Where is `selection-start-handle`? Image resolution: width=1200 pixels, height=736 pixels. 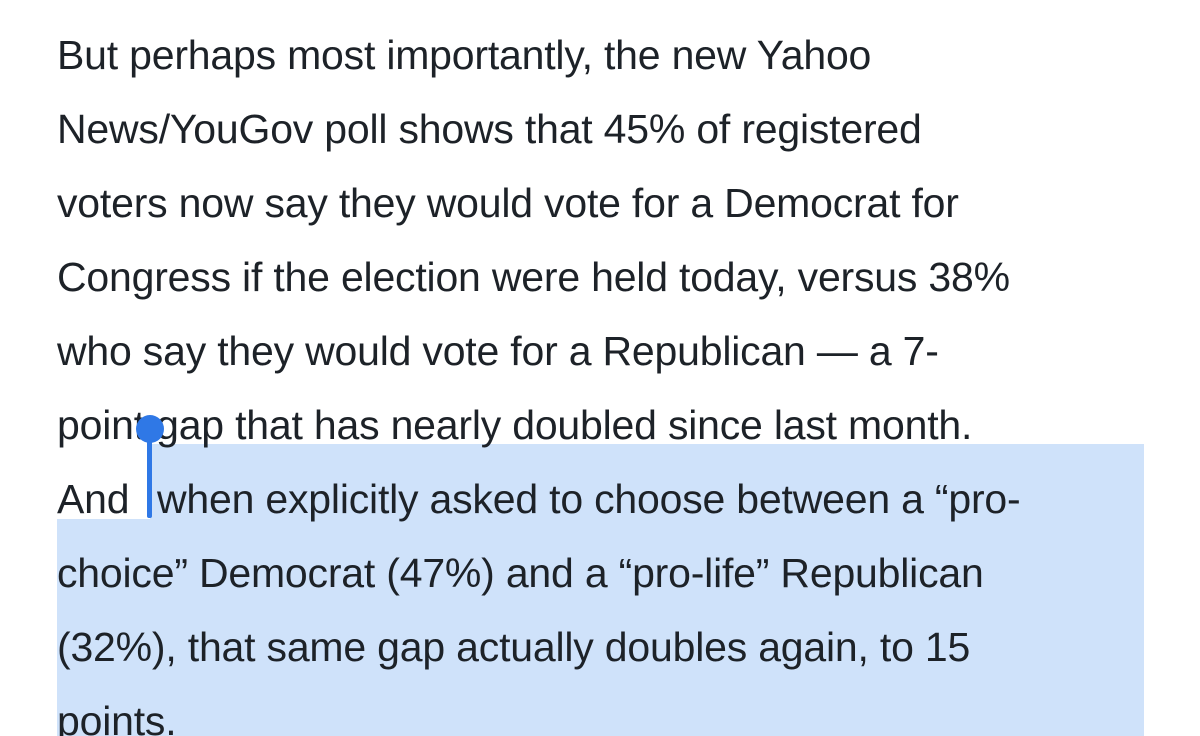
selection-start-handle is located at coordinates (149, 474).